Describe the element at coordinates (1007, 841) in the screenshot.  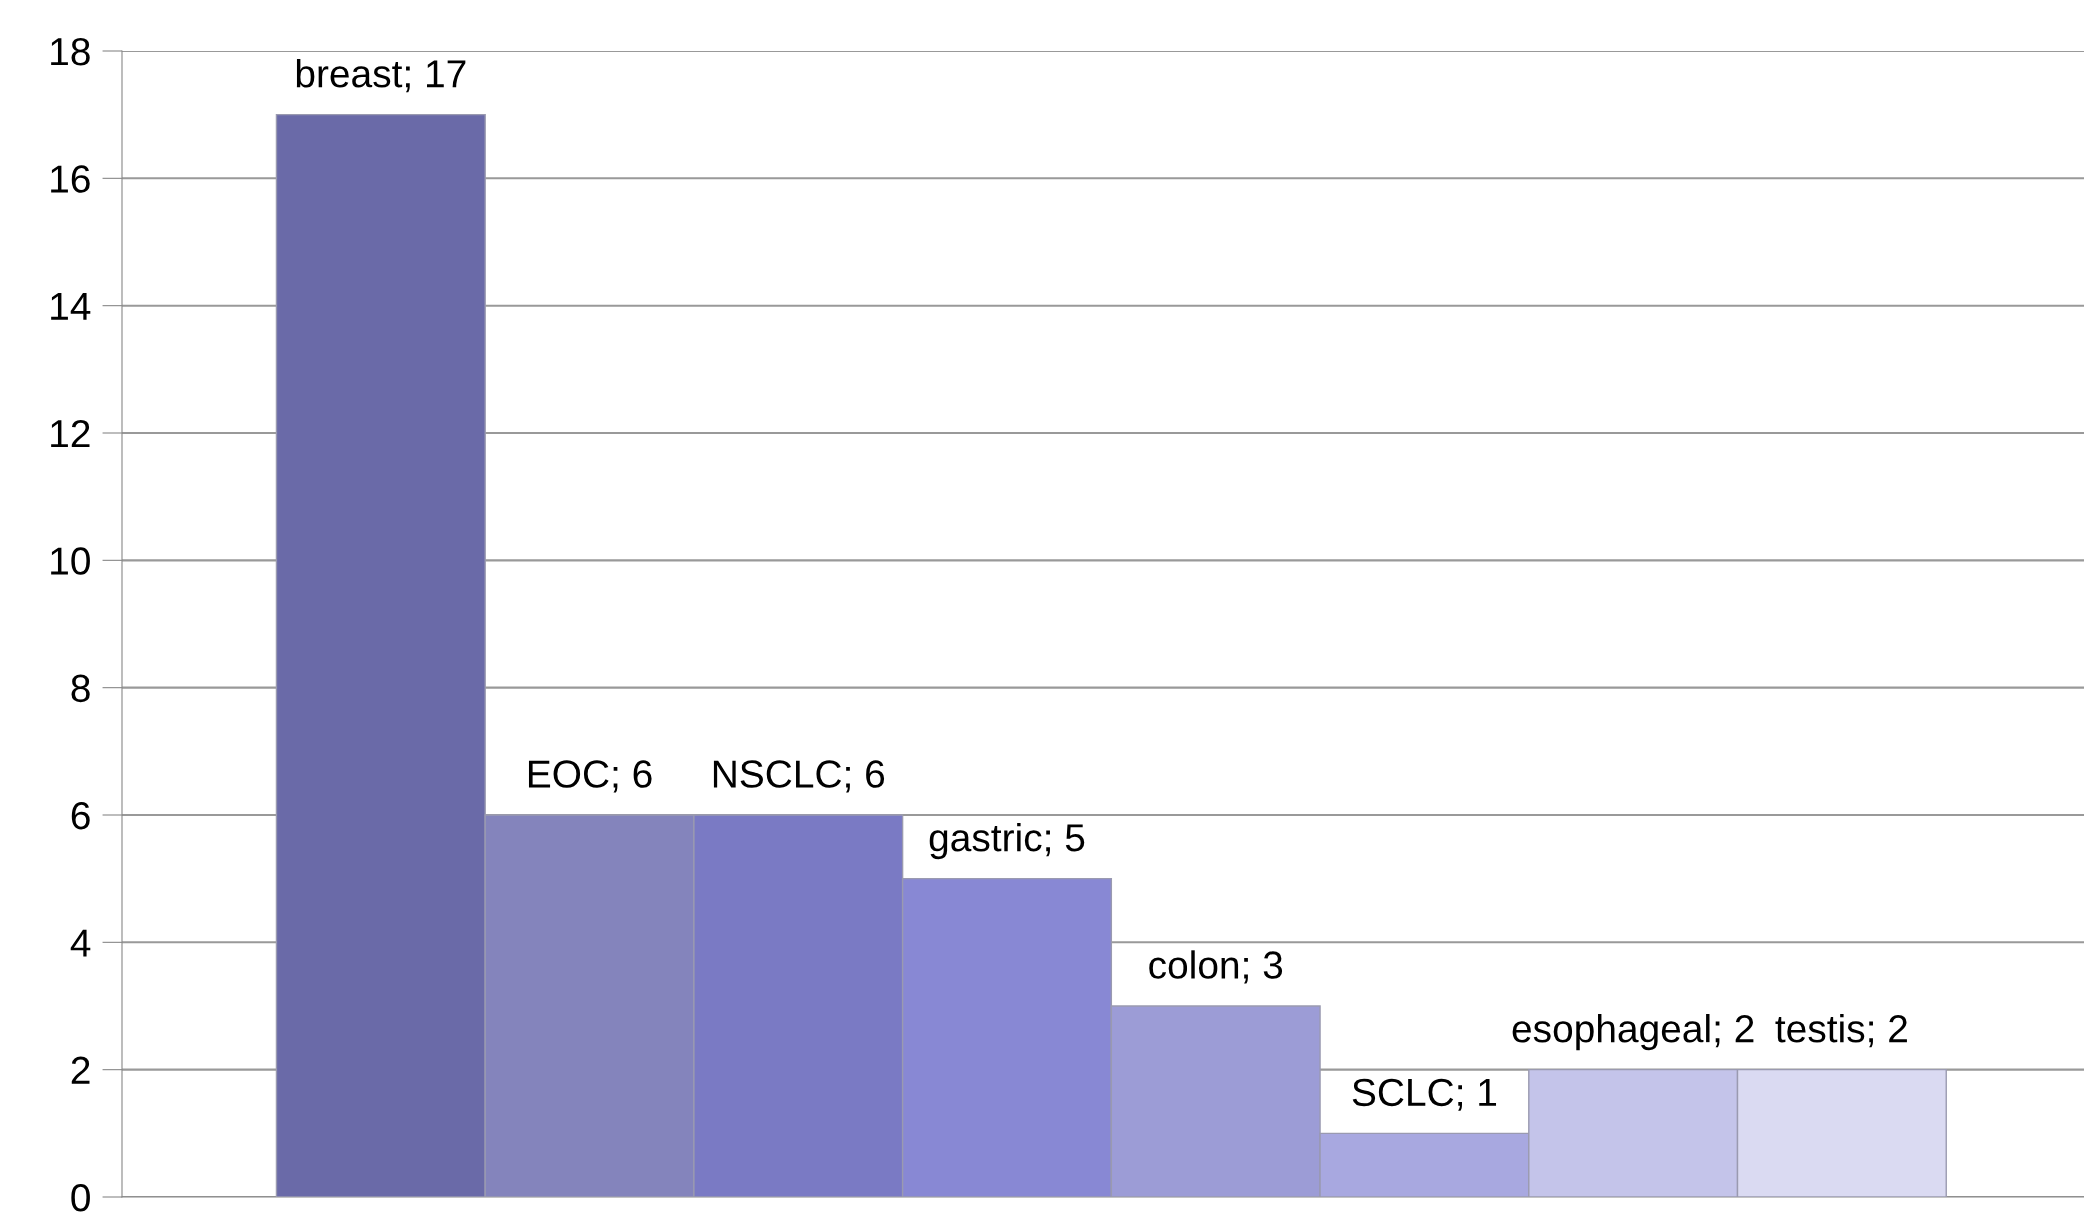
I see `data-label: gastric; 5` at that location.